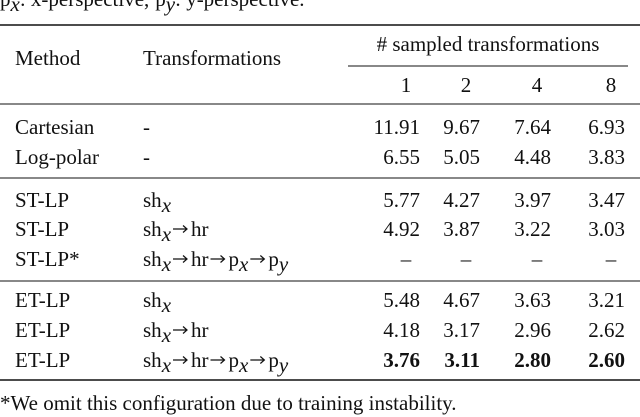  I want to click on value: 3.22, so click(532, 229).